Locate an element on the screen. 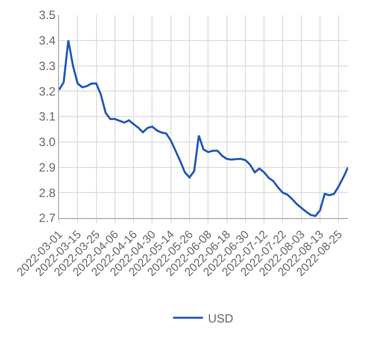 The height and width of the screenshot is (344, 380). y-tick-label: 3.4 is located at coordinates (47, 41).